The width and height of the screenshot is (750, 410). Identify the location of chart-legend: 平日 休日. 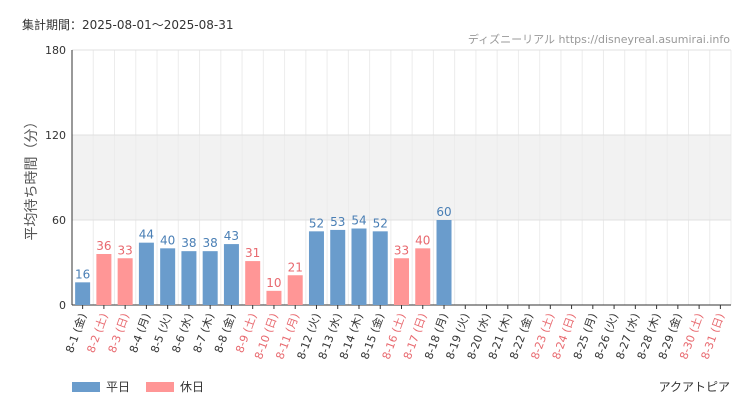
(138, 386).